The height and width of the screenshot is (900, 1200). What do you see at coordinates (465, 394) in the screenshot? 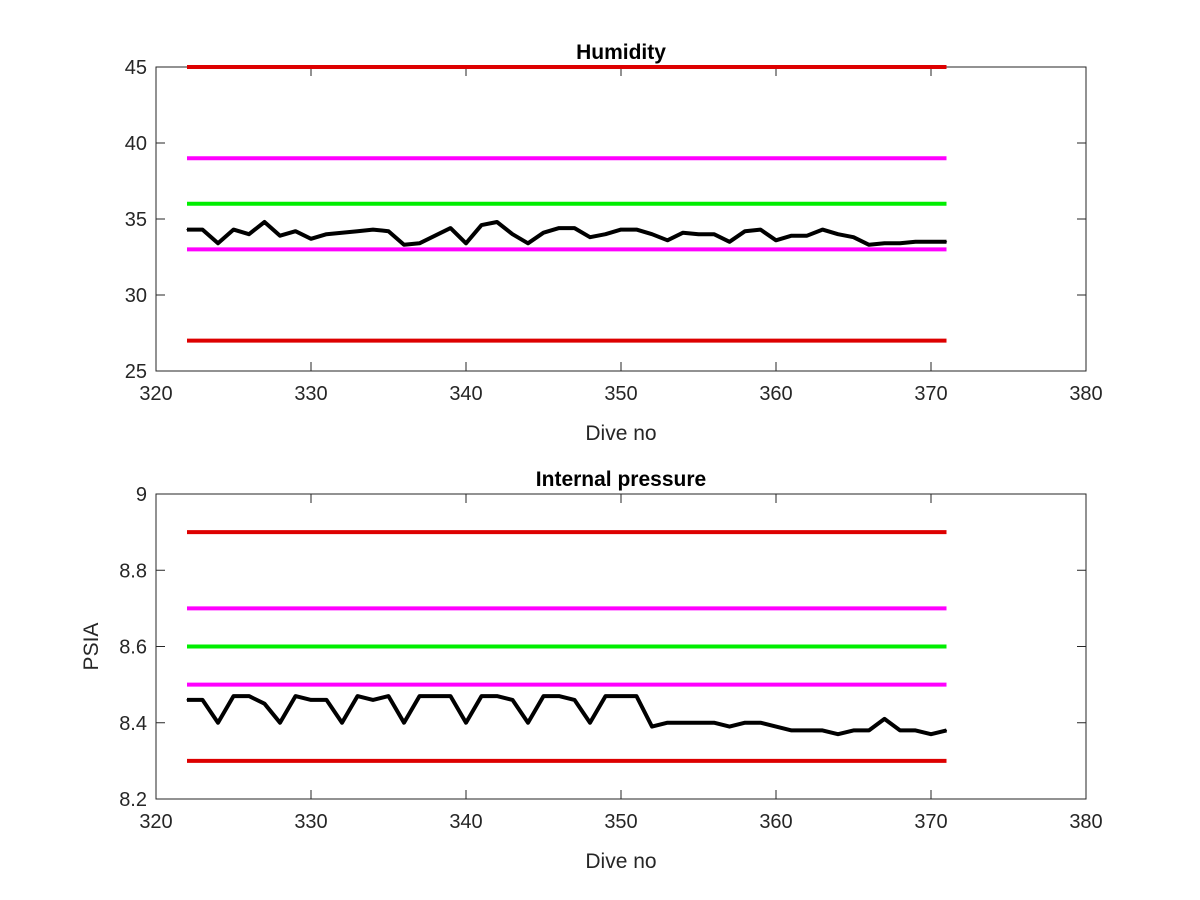
I see `x-tick-label: 340` at bounding box center [465, 394].